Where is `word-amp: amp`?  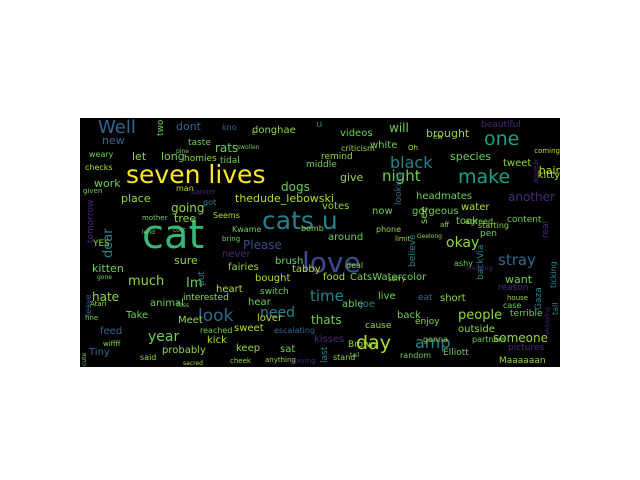 word-amp: amp is located at coordinates (433, 342).